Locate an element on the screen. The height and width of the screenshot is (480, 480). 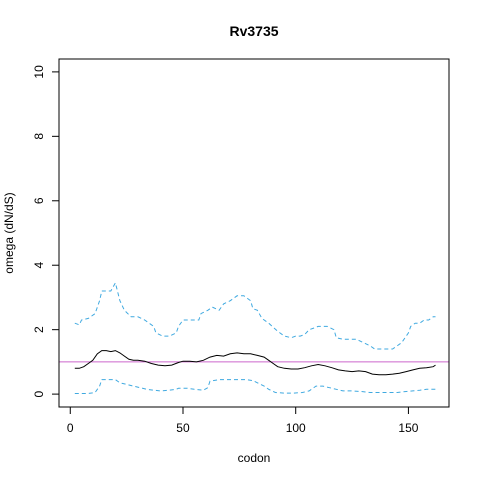
x-axis: 0 50 100 150 is located at coordinates (243, 420).